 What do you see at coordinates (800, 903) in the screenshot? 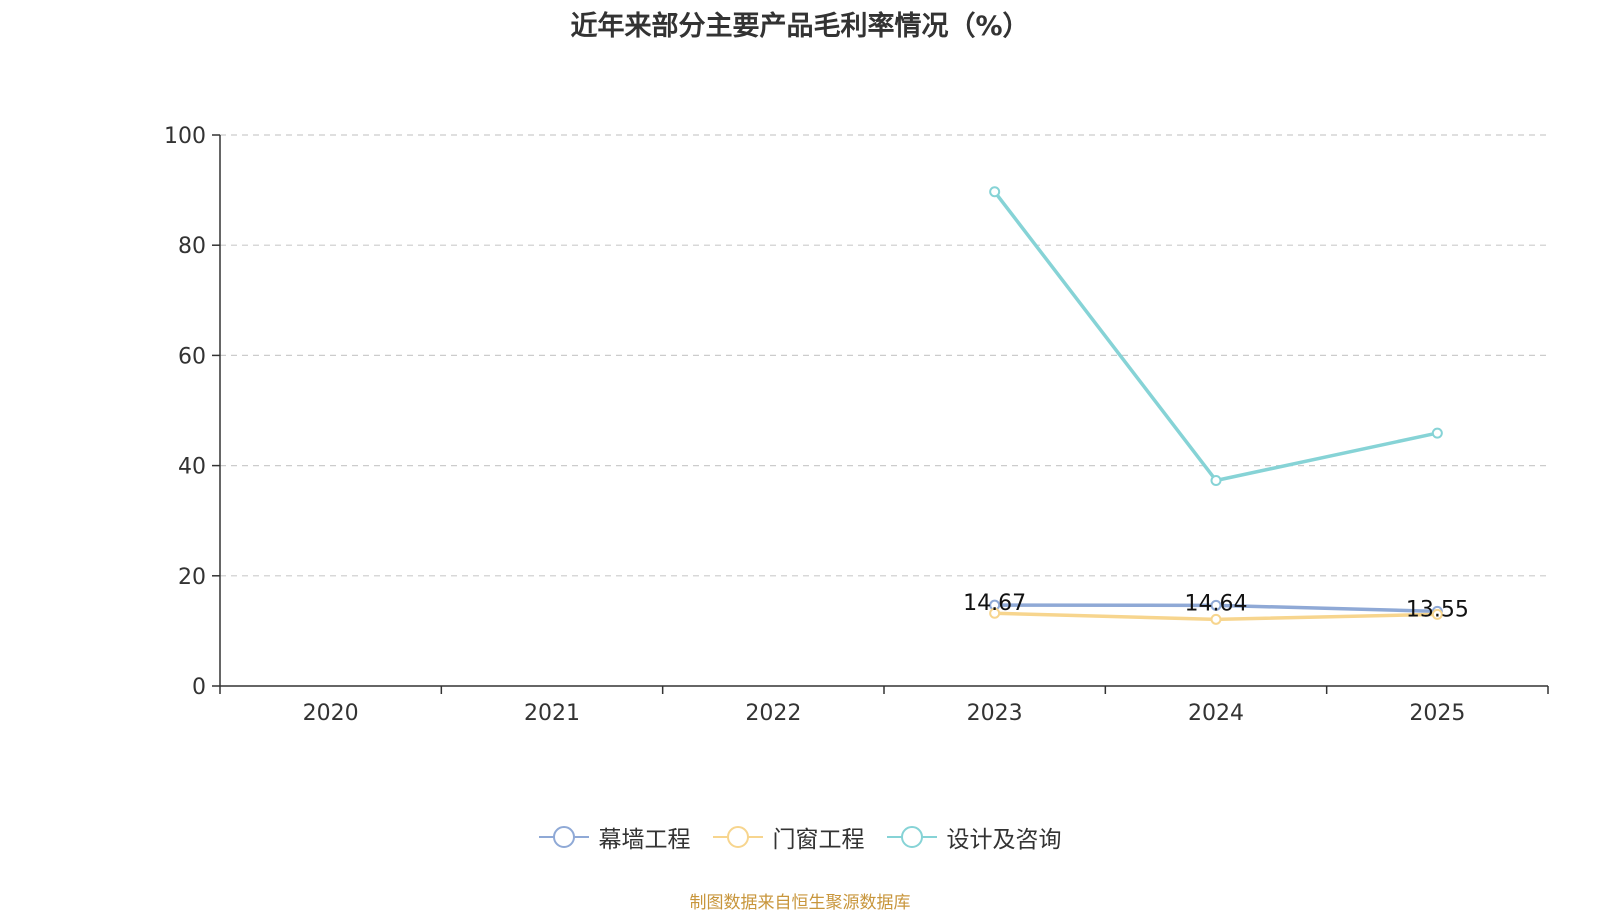
I see `data-source-note: 制图数据来自恒生聚源数据库` at bounding box center [800, 903].